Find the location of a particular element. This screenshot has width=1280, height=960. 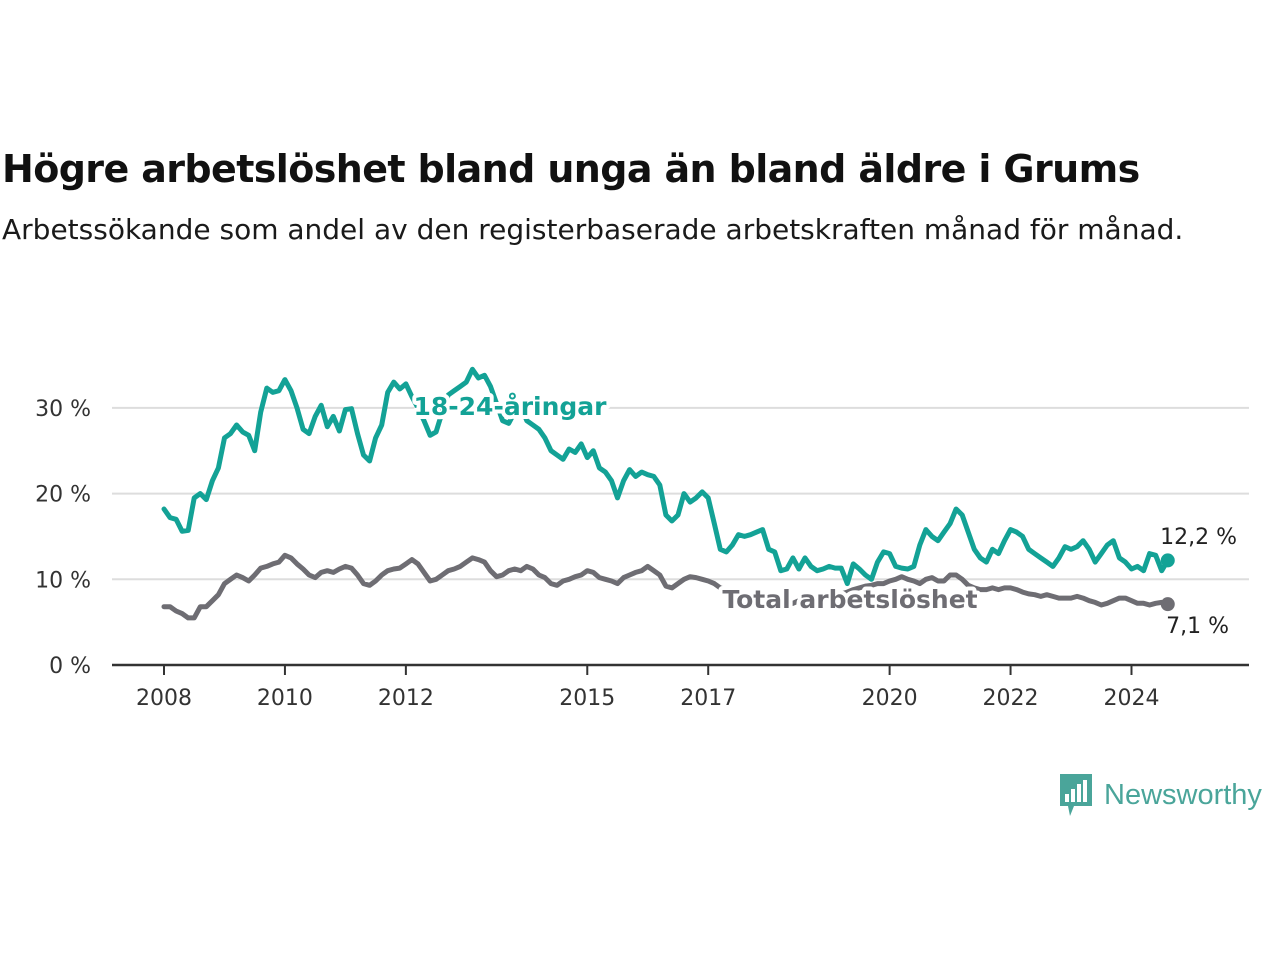

x-axis-ticks: 2008 2010 2012 2015 2017 2020 2022 2024 is located at coordinates (647, 688).